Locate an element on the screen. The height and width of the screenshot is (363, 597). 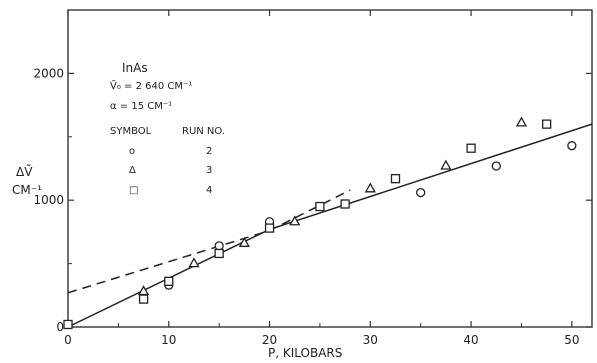
legend-header-symbol: SYMBOL is located at coordinates (131, 131).